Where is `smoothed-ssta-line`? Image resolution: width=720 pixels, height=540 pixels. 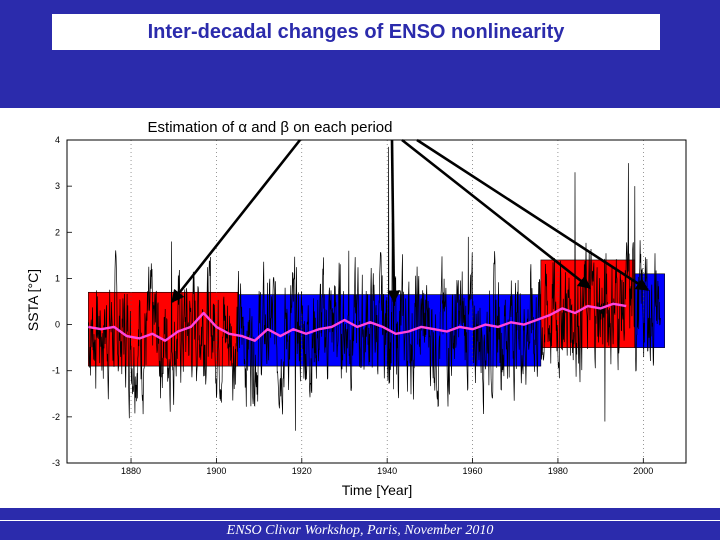
smoothed-ssta-line is located at coordinates (357, 322).